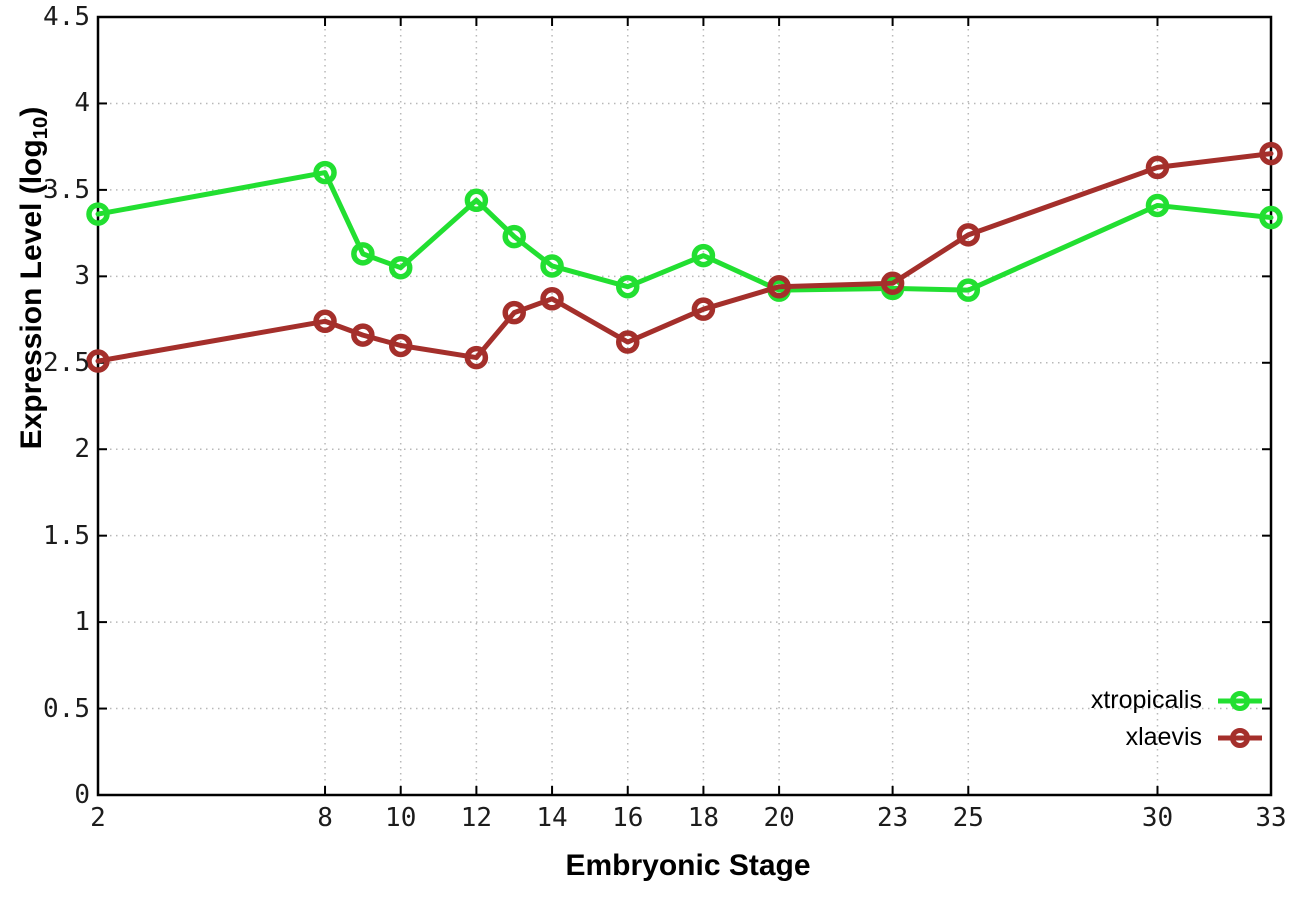 The width and height of the screenshot is (1296, 907). Describe the element at coordinates (1240, 700) in the screenshot. I see `xtropicalis-line-marker-icon` at that location.